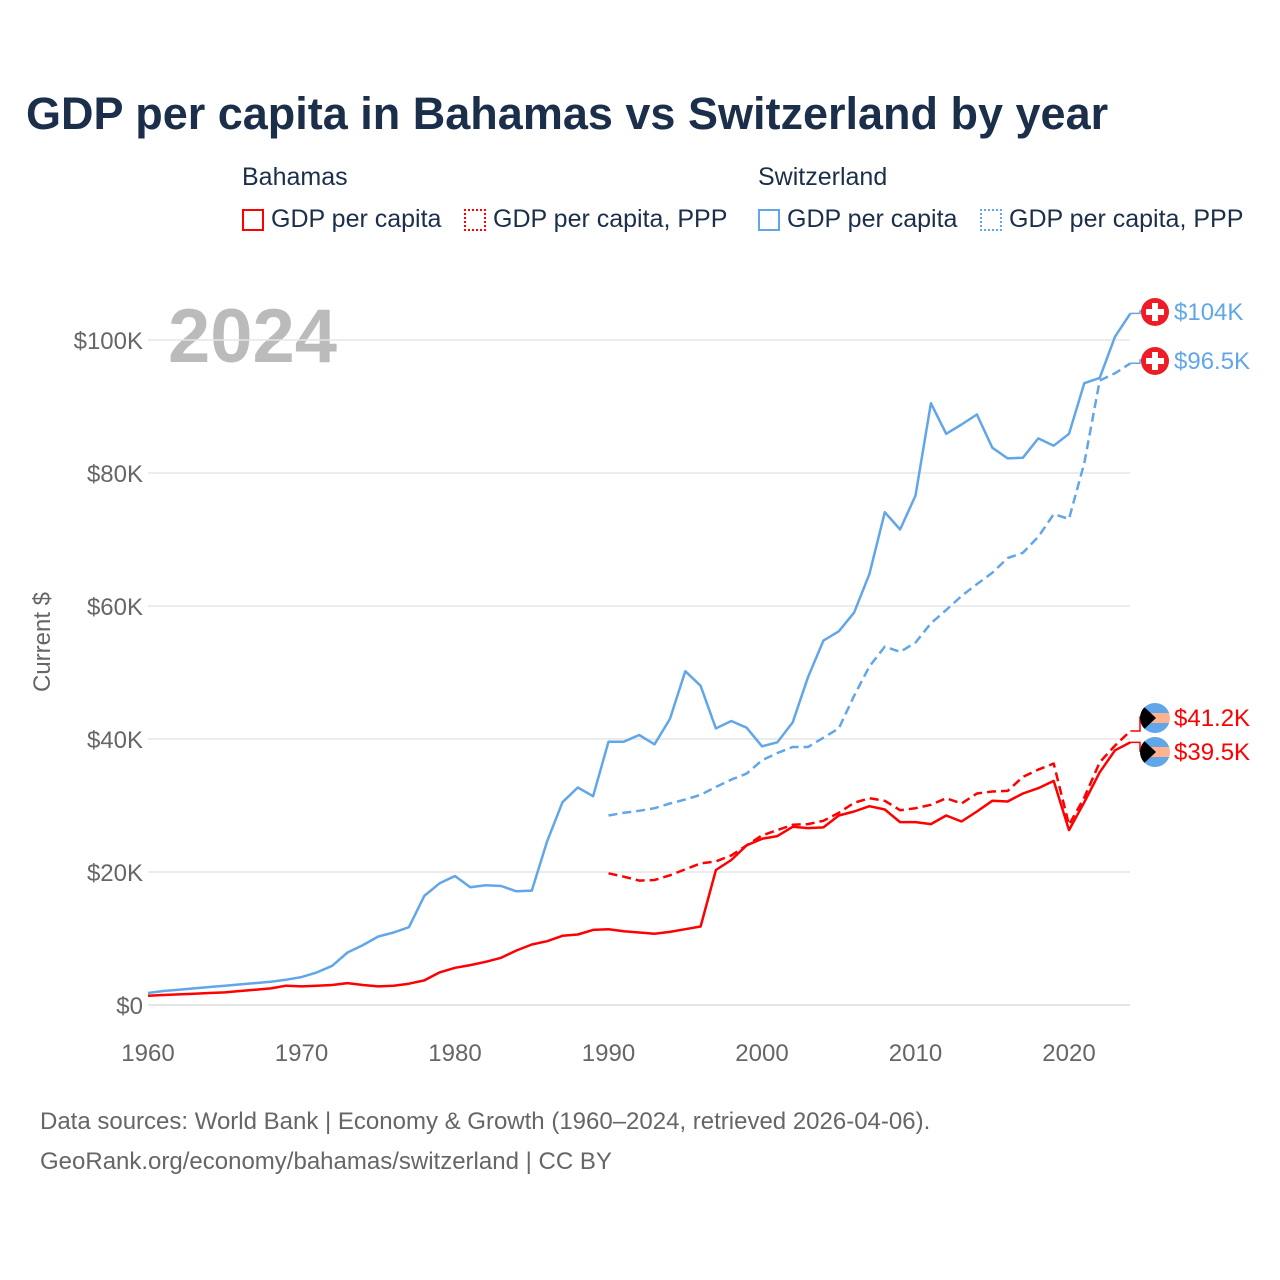  Describe the element at coordinates (761, 1053) in the screenshot. I see `x-tick-label: 2000` at that location.